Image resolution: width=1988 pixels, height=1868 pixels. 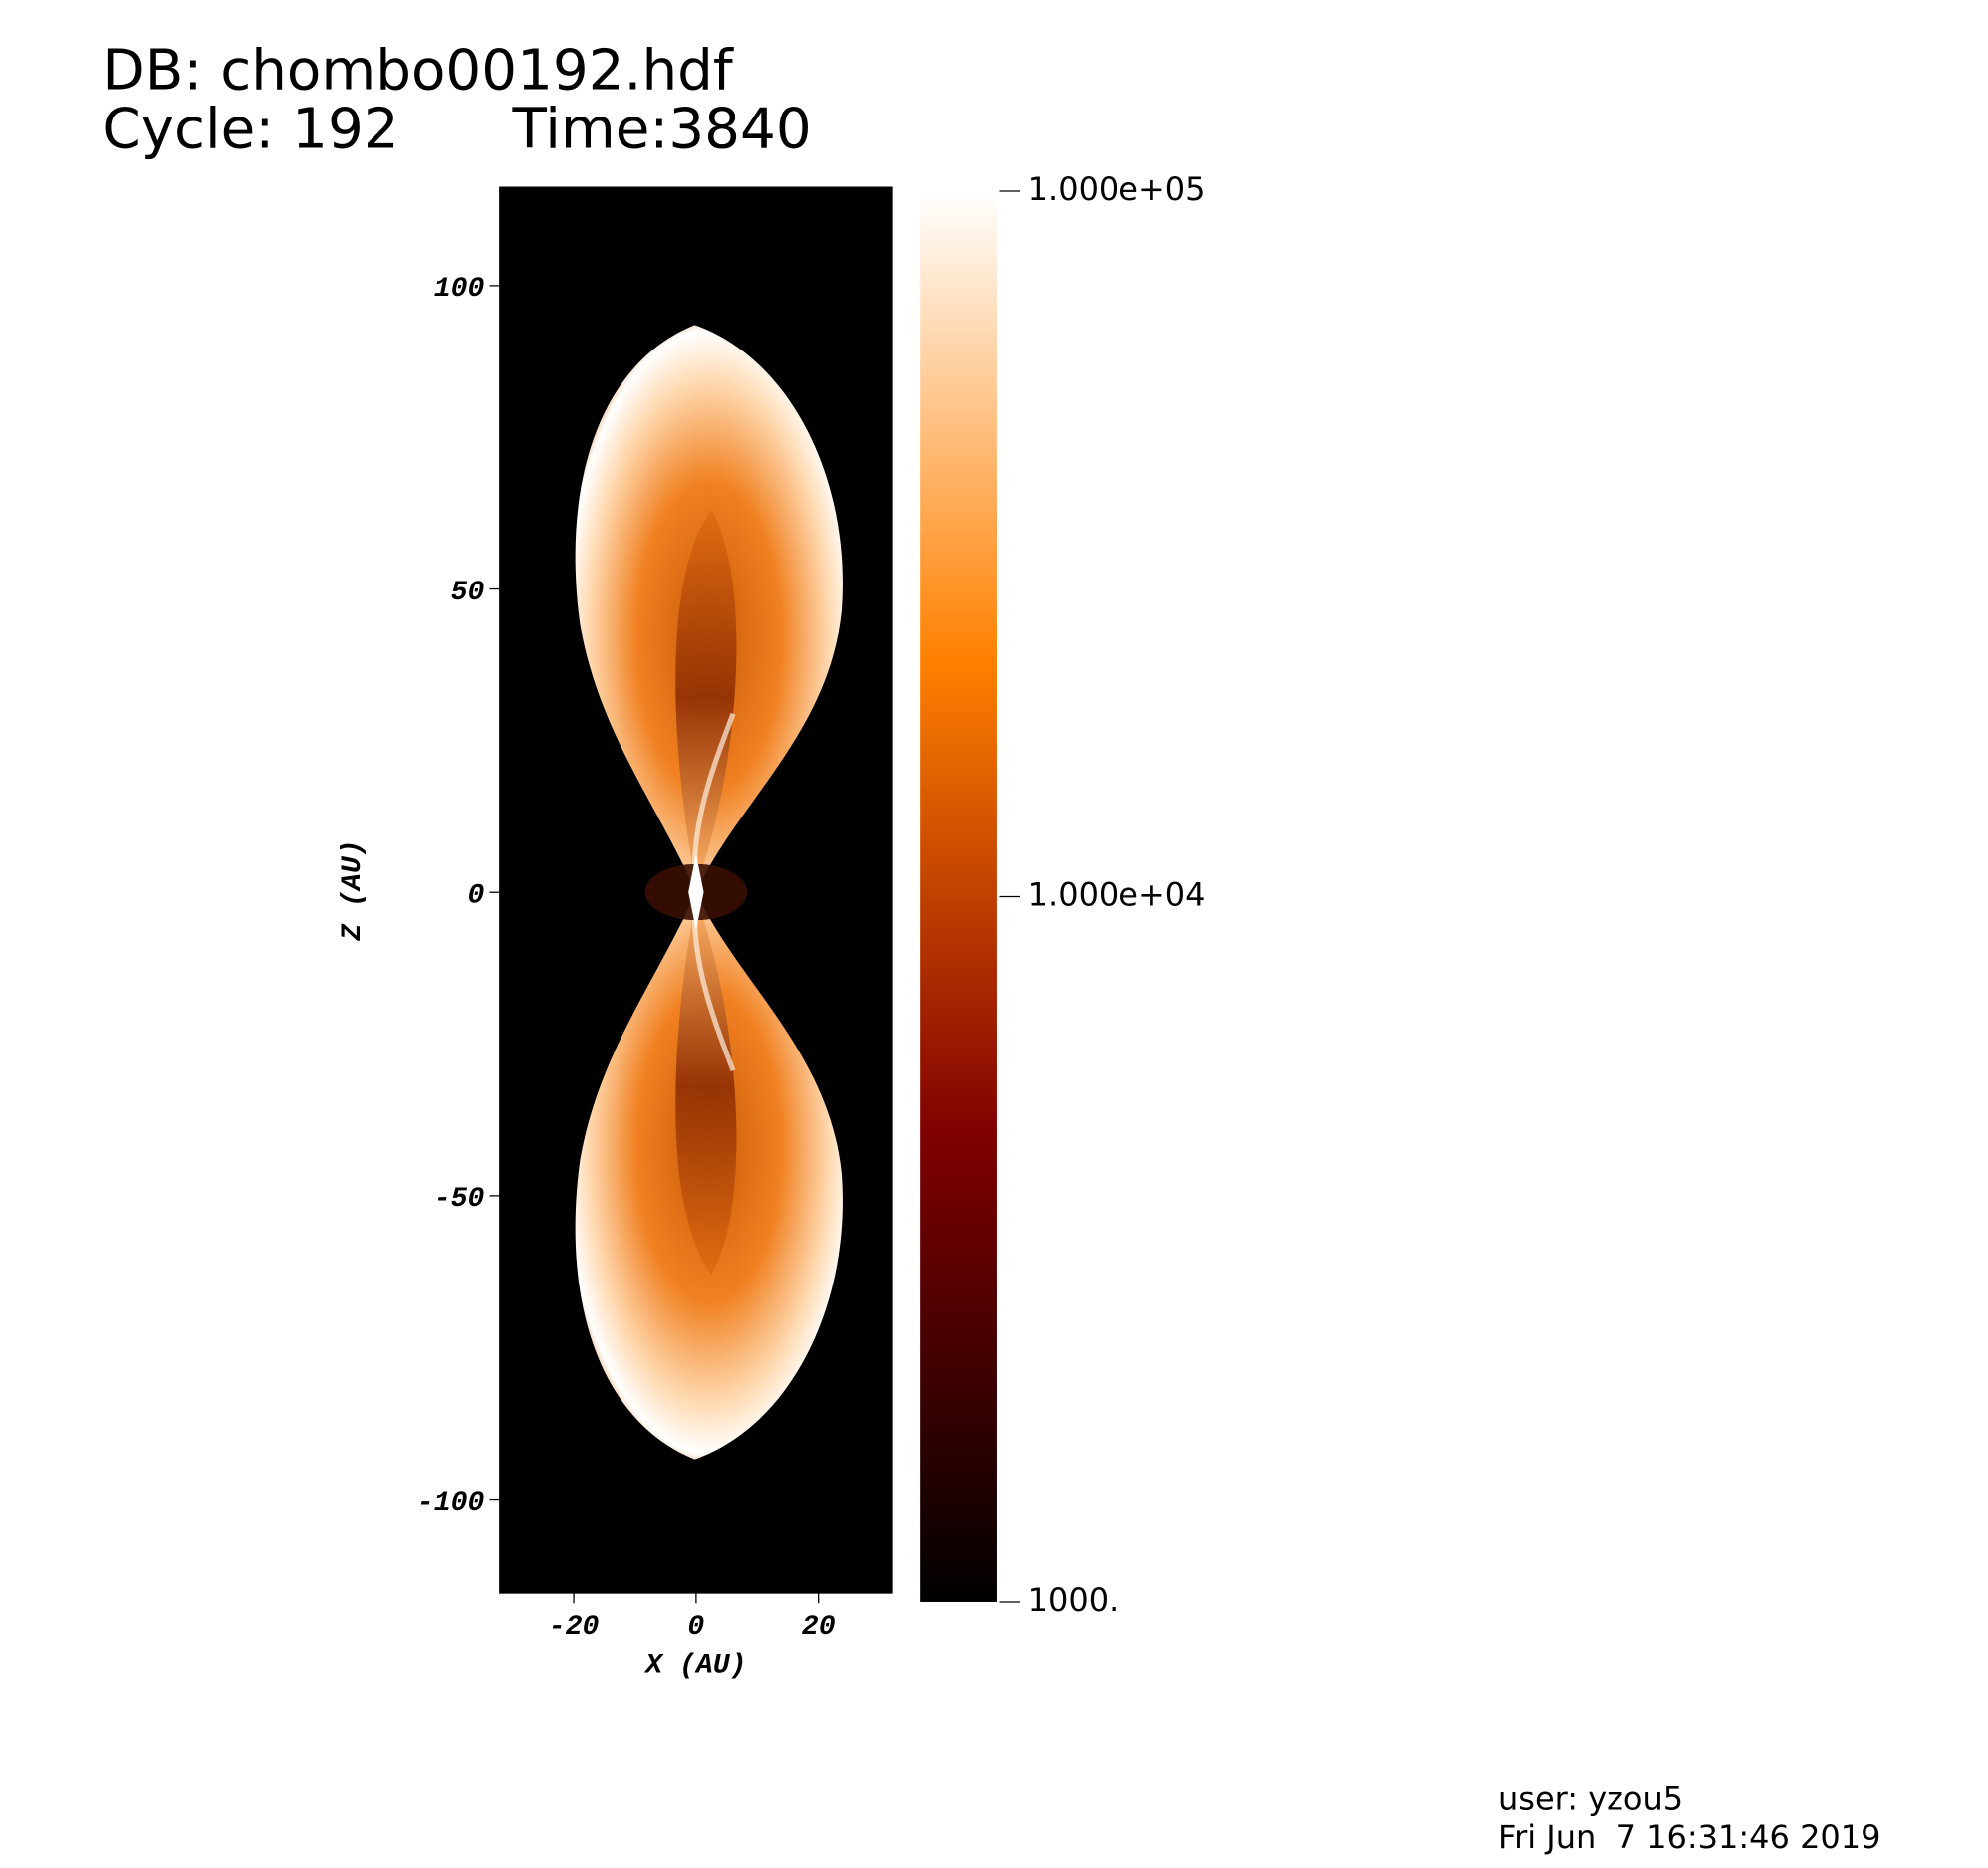 What do you see at coordinates (459, 289) in the screenshot?
I see `y-tick-label: 100` at bounding box center [459, 289].